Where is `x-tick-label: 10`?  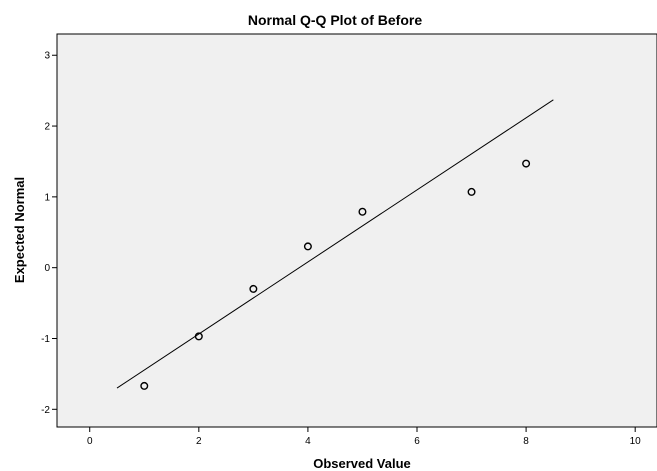
x-tick-label: 10 is located at coordinates (636, 441).